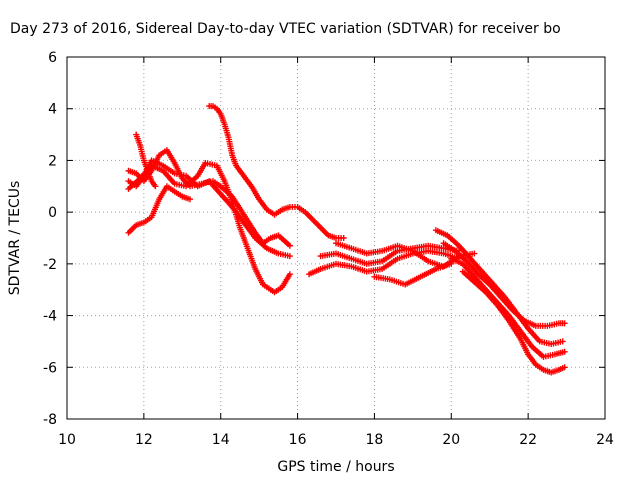  I want to click on y-axis-label: SDTVAR / TECUs, so click(15, 238).